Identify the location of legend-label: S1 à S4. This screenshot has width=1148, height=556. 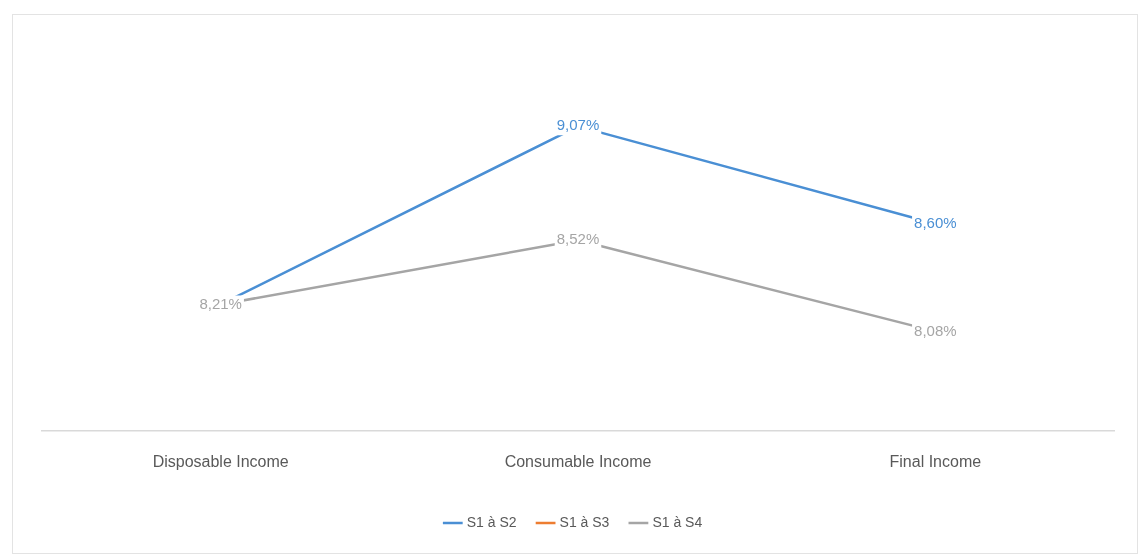
(677, 521).